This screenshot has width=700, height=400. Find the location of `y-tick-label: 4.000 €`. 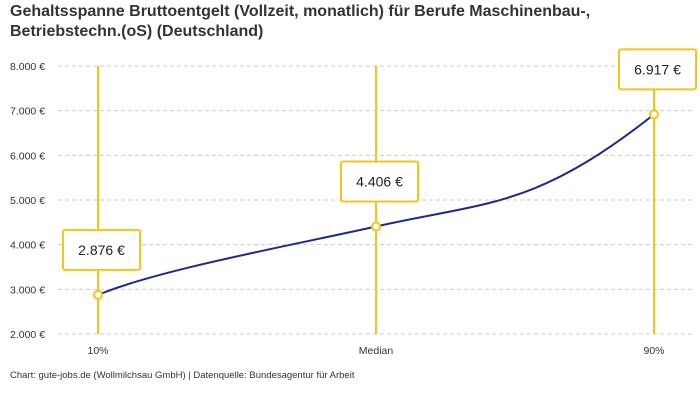

y-tick-label: 4.000 € is located at coordinates (27, 246).